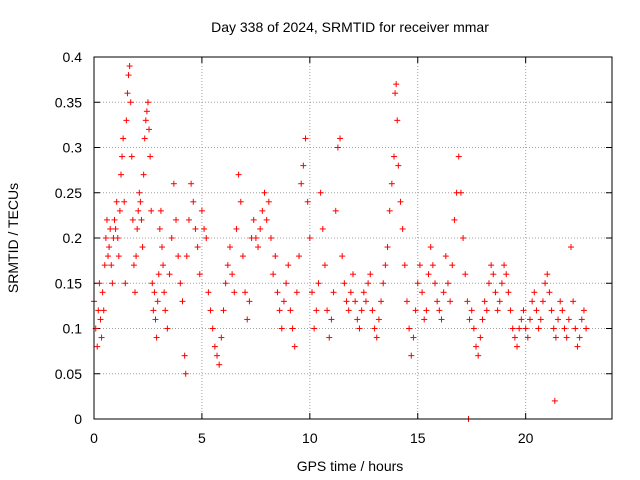 The height and width of the screenshot is (480, 640). I want to click on y-tick-label: 0, so click(78, 419).